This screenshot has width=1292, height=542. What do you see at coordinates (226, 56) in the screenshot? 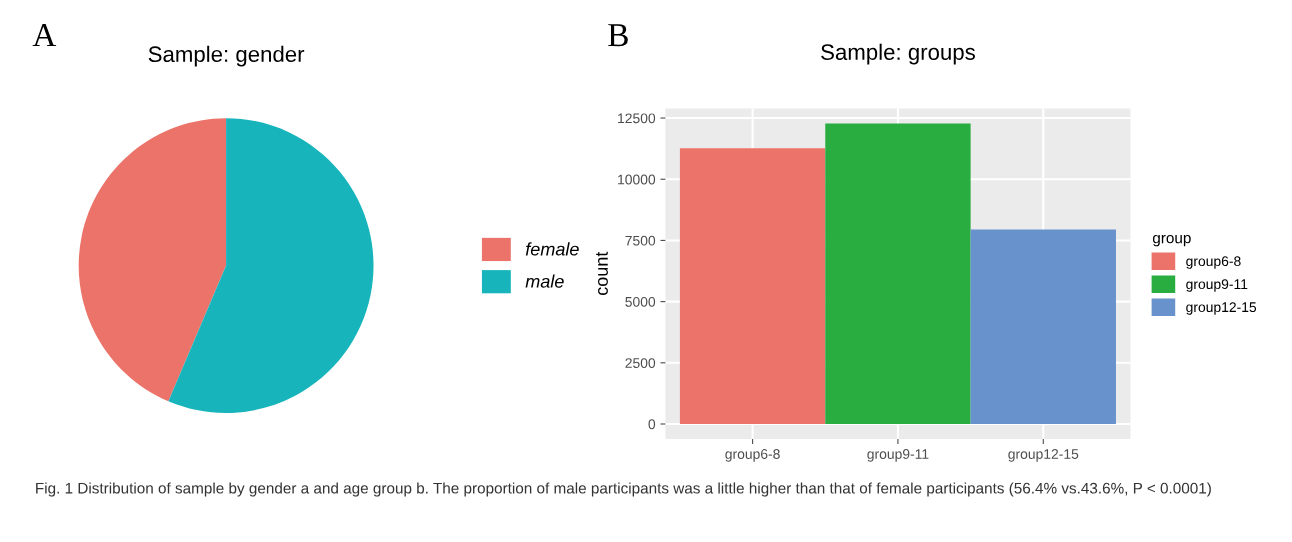
I see `chart-title: Sample: gender` at bounding box center [226, 56].